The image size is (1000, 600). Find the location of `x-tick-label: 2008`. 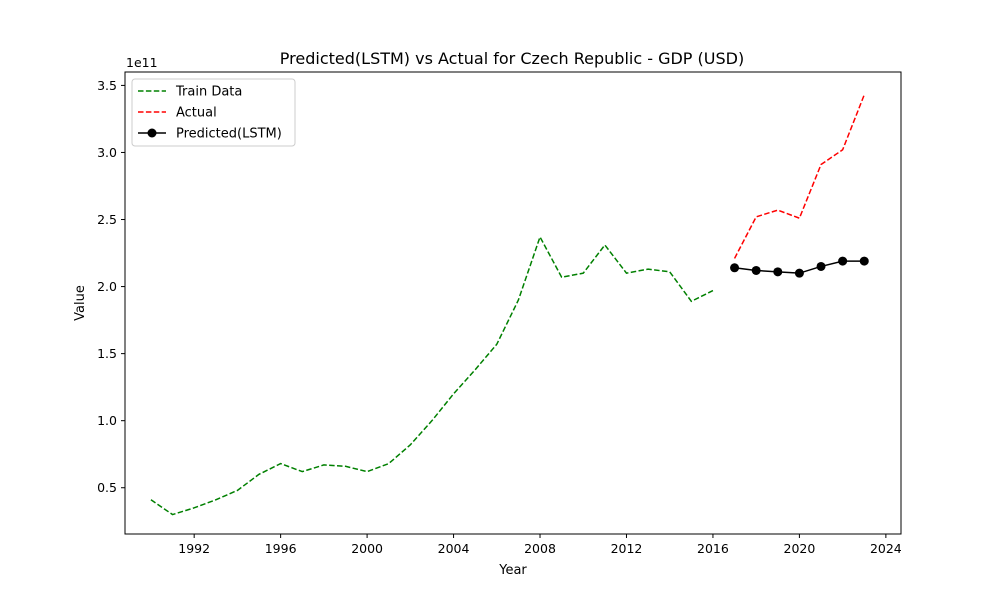

x-tick-label: 2008 is located at coordinates (540, 548).